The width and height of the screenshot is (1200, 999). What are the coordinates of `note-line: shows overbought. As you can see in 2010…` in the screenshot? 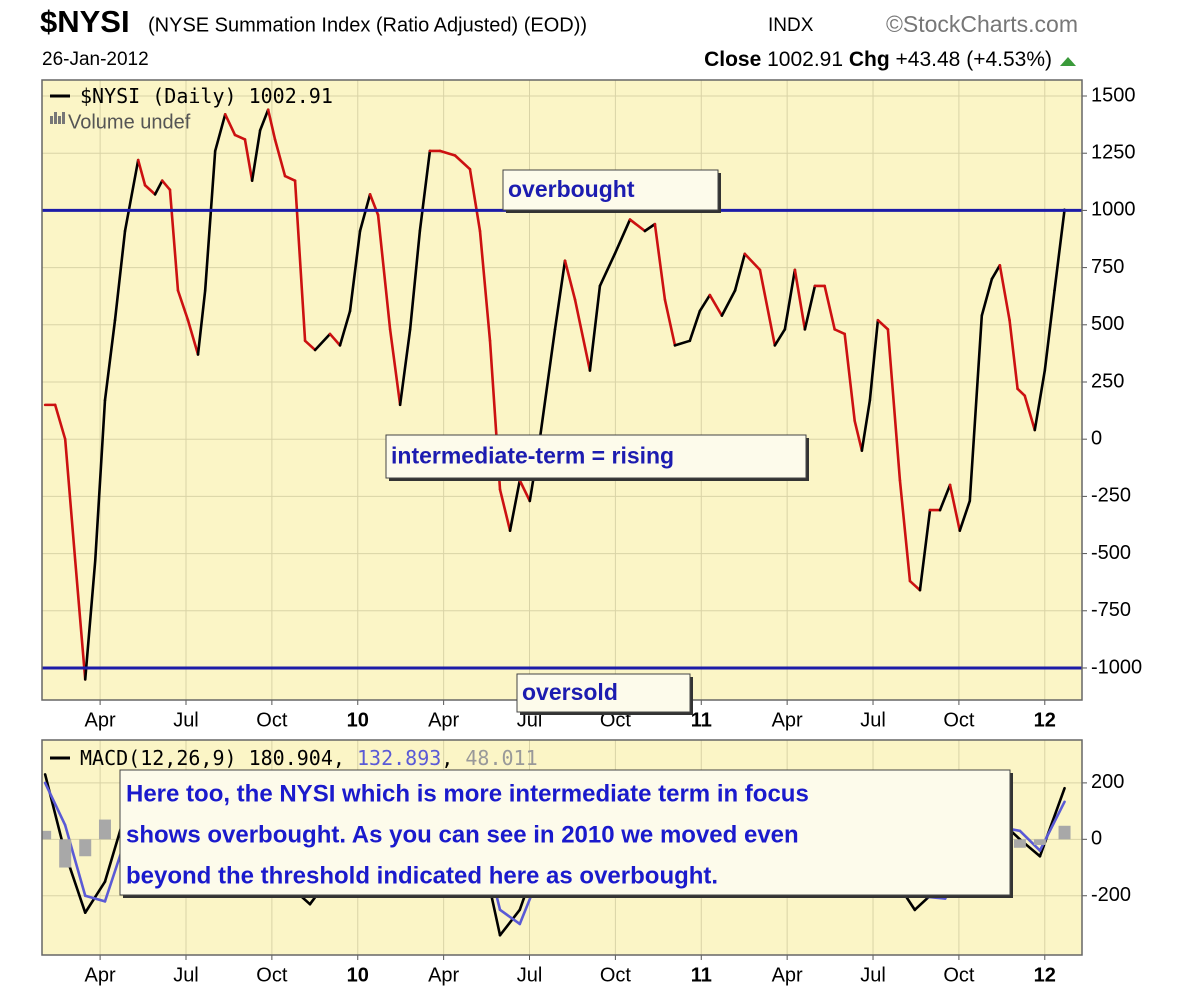 It's located at (462, 834).